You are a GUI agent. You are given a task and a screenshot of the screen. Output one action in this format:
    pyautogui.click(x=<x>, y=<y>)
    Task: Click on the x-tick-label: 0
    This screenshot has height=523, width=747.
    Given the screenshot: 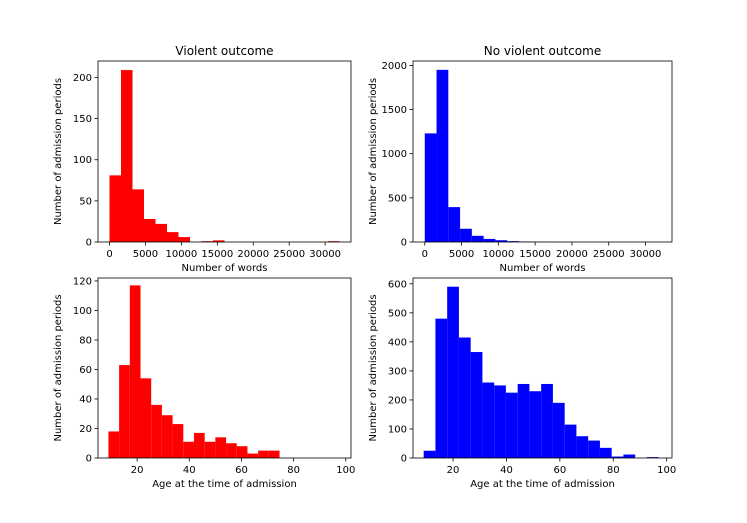 What is the action you would take?
    pyautogui.click(x=109, y=254)
    